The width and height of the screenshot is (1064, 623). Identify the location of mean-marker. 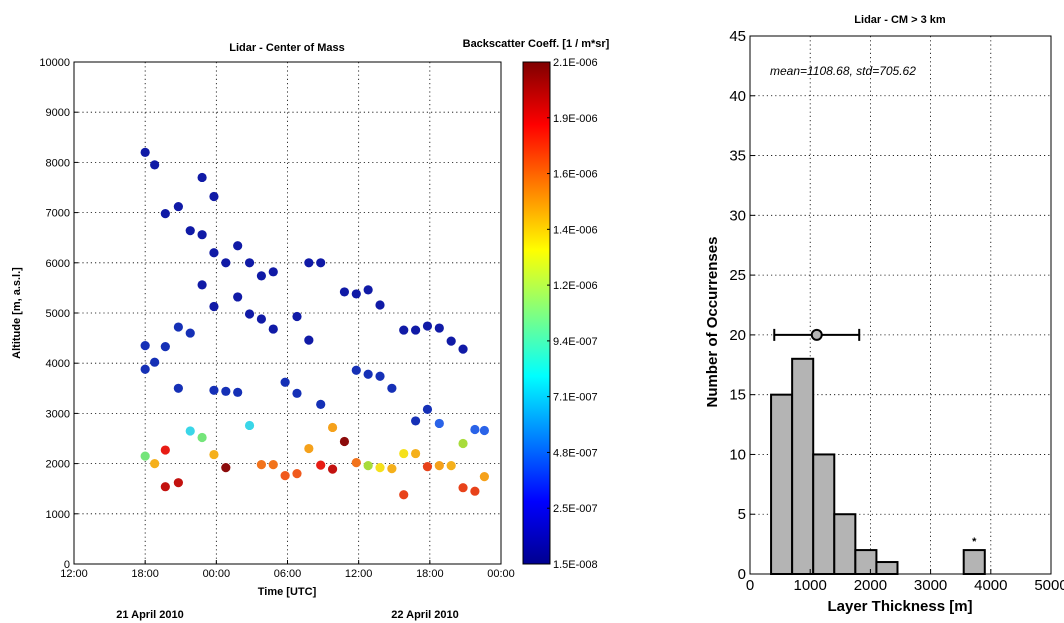
(816, 334).